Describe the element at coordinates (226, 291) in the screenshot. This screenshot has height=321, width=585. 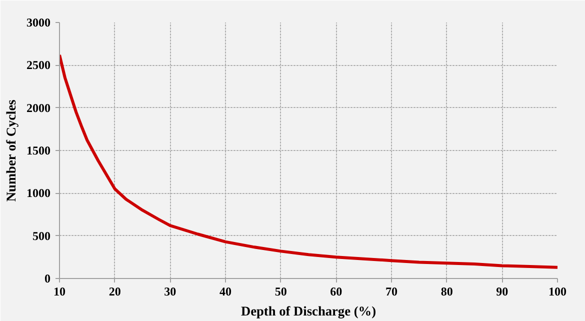
I see `x-tick-label: 40` at that location.